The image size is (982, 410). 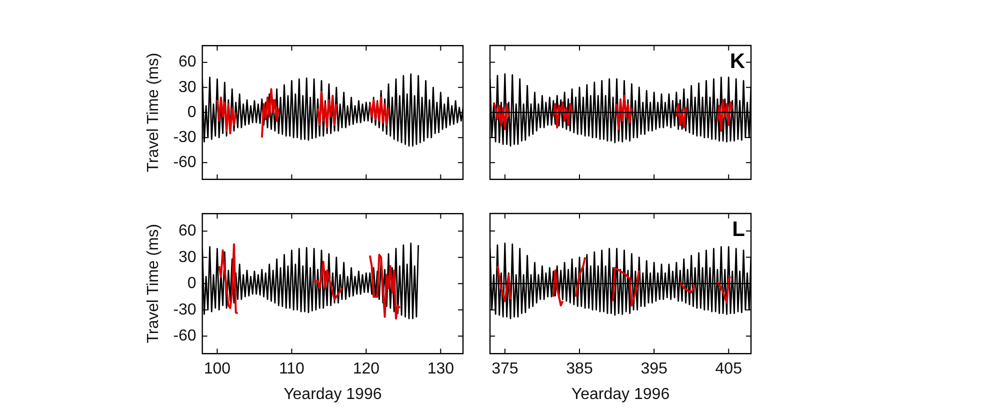 I want to click on x-tick-label: 395, so click(x=654, y=369).